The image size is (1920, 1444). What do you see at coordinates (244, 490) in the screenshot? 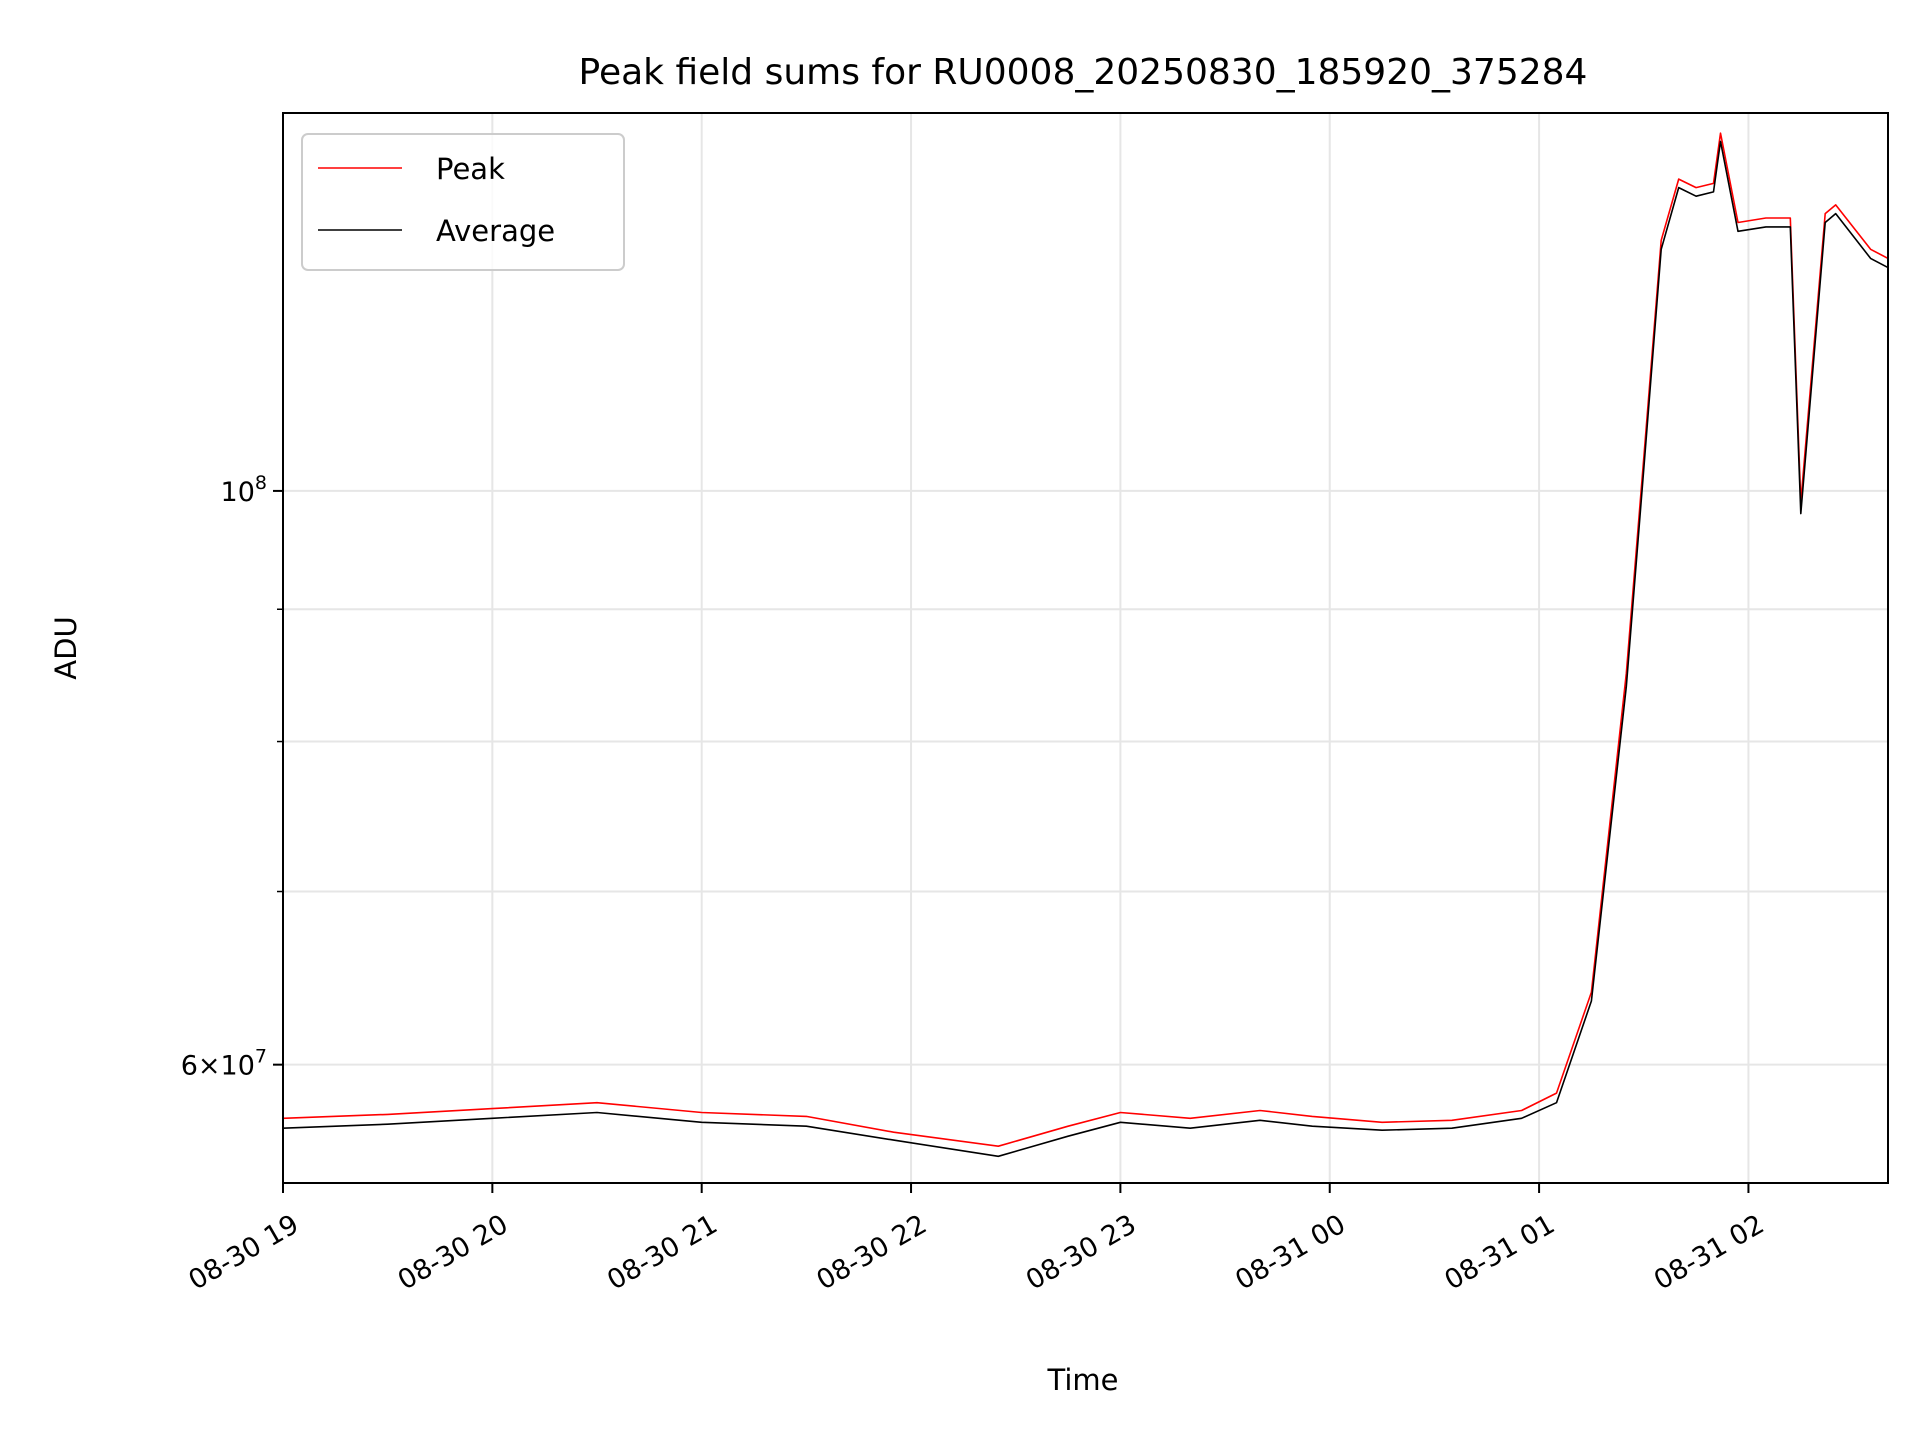
I see `y-tick-label: 108` at bounding box center [244, 490].